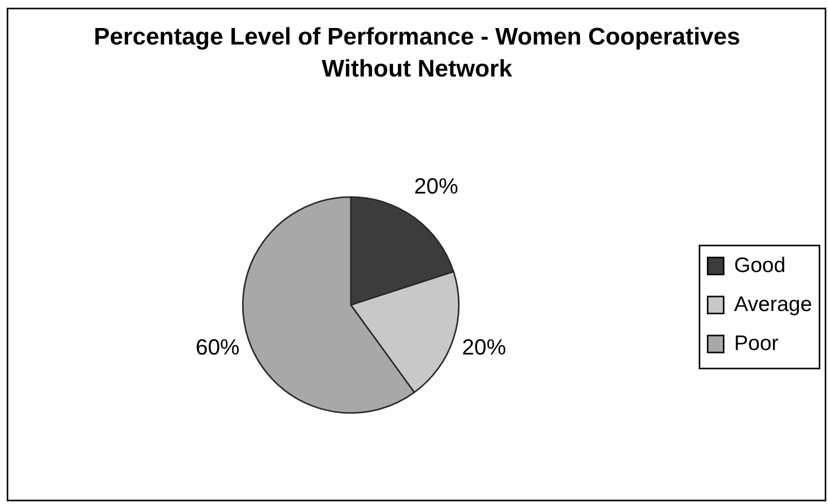  Describe the element at coordinates (760, 265) in the screenshot. I see `legend-label: Good` at that location.